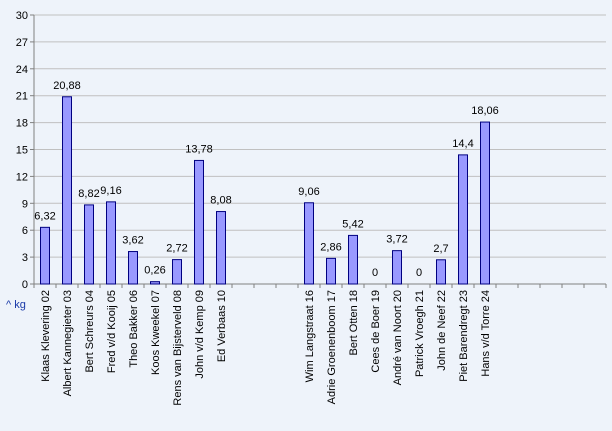 The height and width of the screenshot is (431, 612). I want to click on y-tick-label: 18, so click(22, 124).